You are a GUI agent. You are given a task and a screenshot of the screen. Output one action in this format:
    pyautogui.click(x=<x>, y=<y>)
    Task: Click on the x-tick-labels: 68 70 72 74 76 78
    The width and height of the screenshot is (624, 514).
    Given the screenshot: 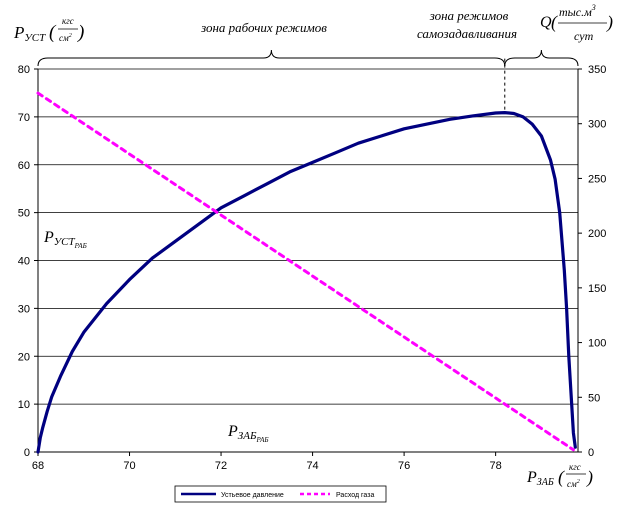 What is the action you would take?
    pyautogui.click(x=267, y=466)
    